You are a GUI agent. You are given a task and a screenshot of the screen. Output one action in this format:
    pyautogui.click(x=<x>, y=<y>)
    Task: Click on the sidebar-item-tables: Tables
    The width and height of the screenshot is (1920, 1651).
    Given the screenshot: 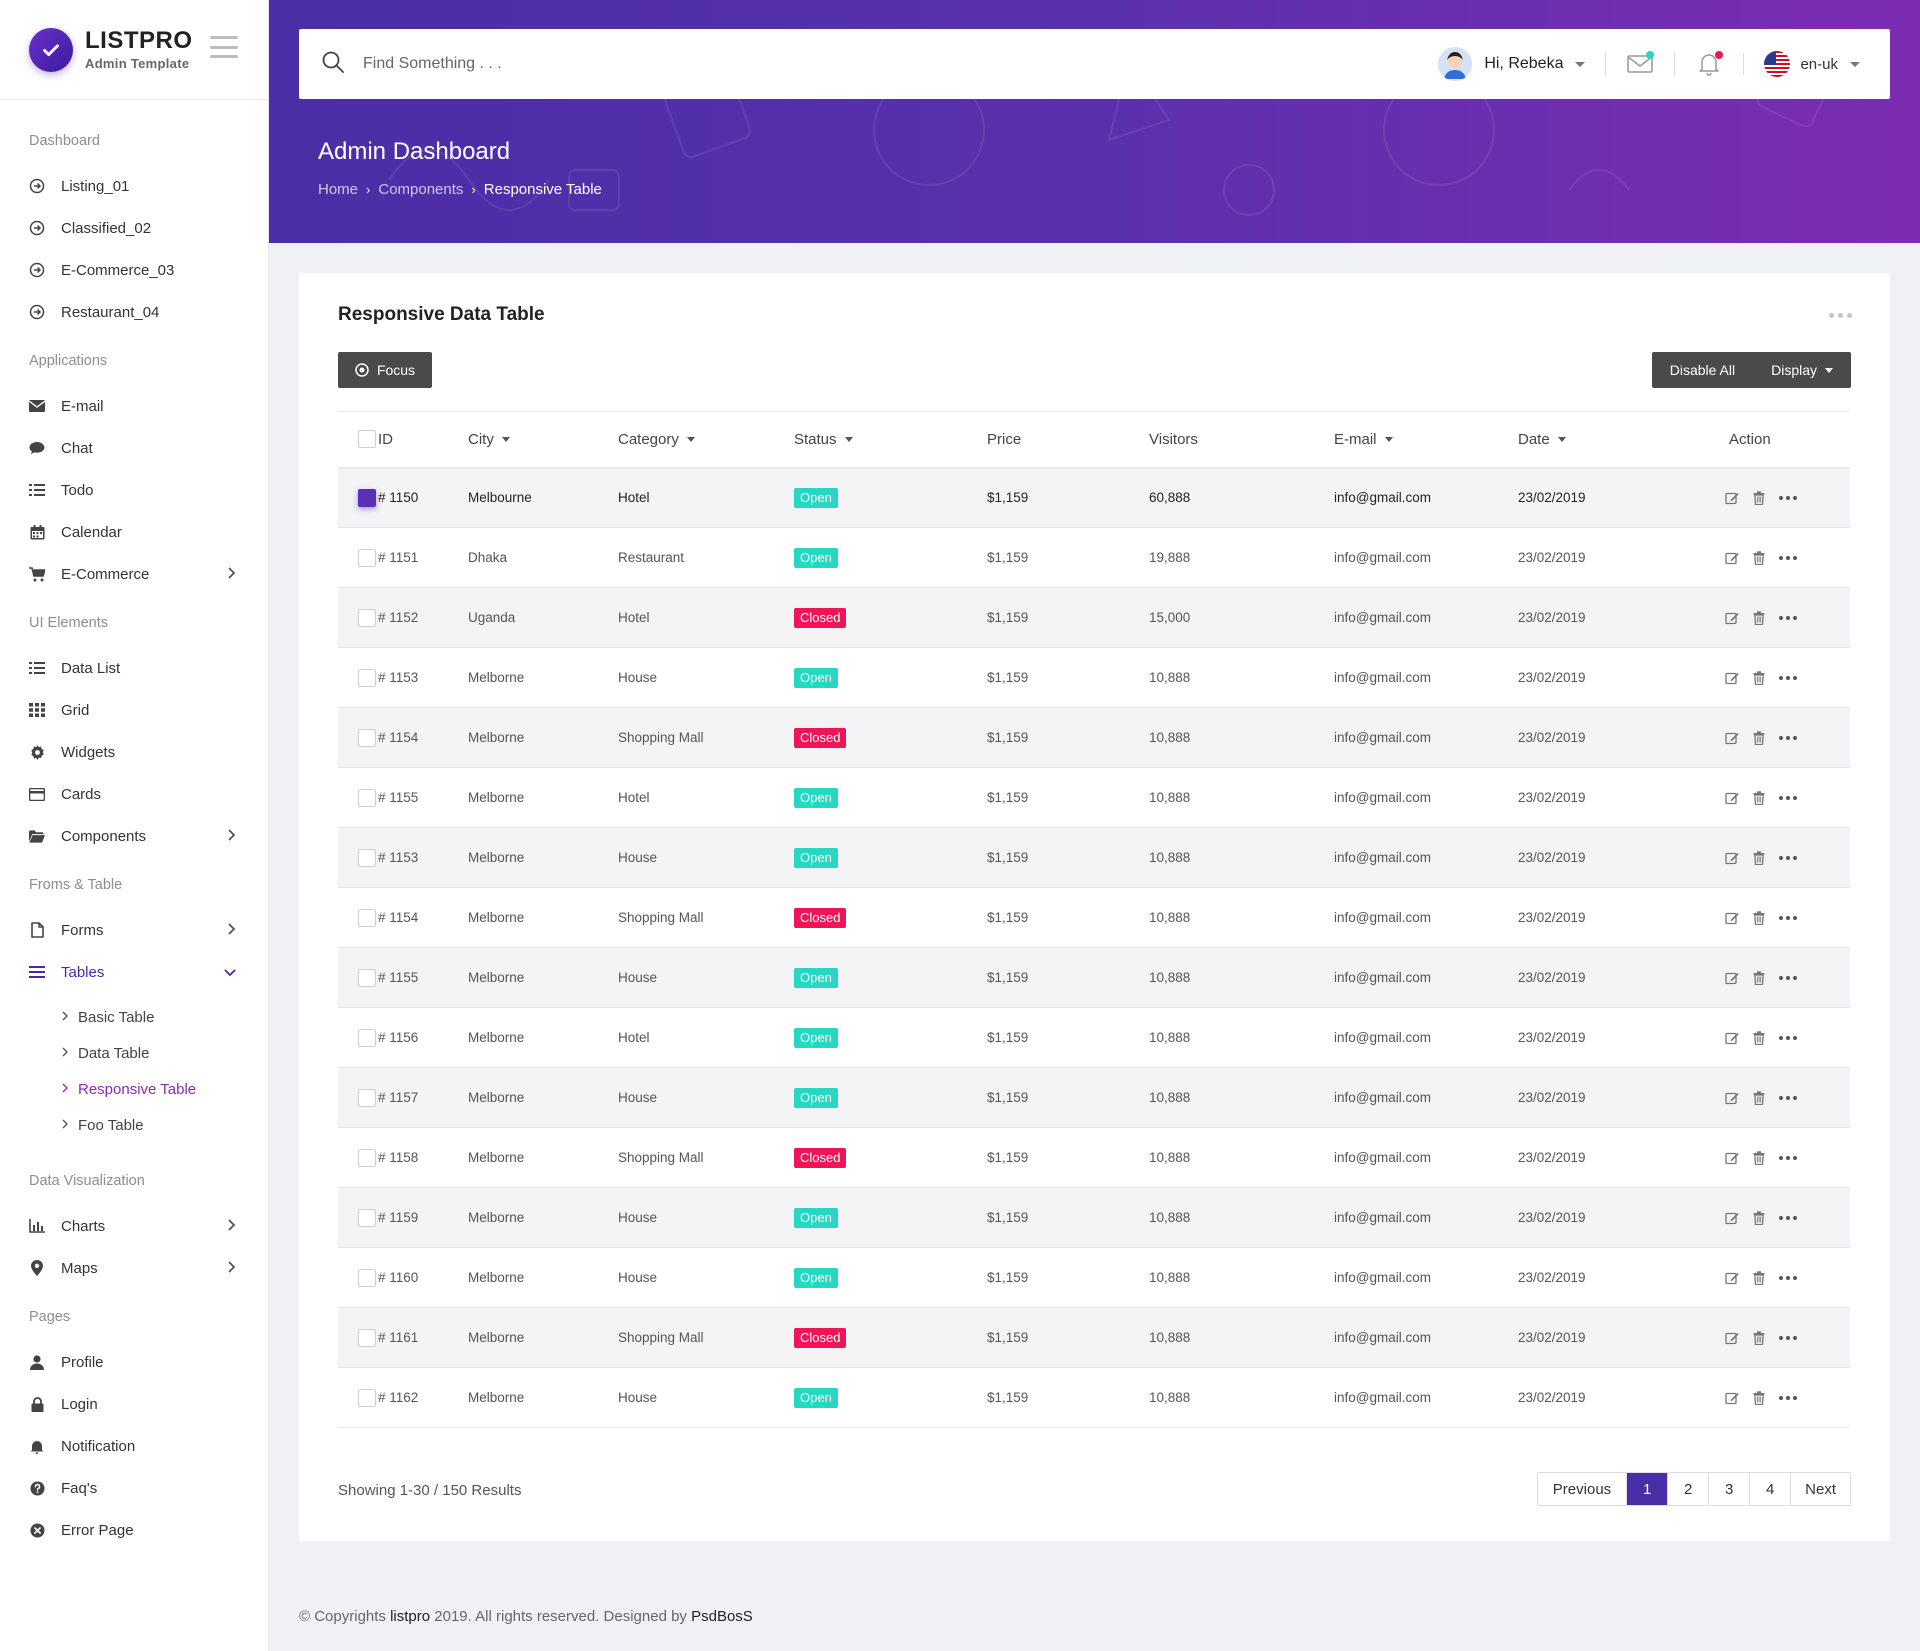 What is the action you would take?
    pyautogui.click(x=134, y=972)
    